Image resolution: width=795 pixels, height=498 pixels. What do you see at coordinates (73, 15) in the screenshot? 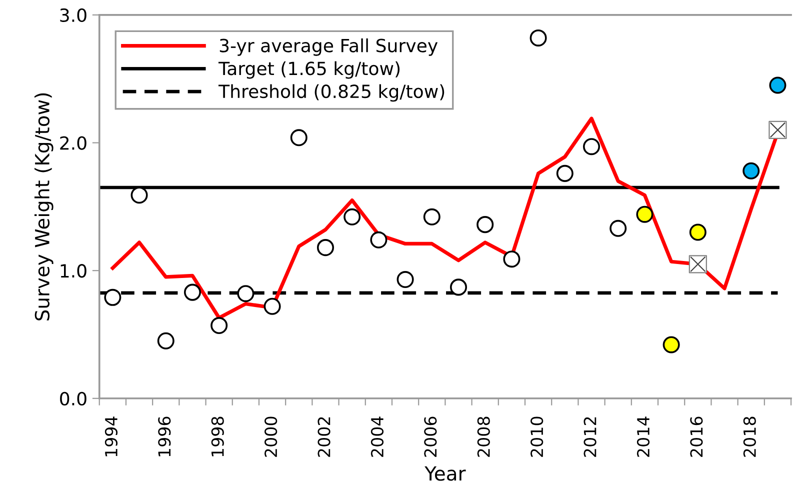
I see `y-tick-label: 3.0` at bounding box center [73, 15].